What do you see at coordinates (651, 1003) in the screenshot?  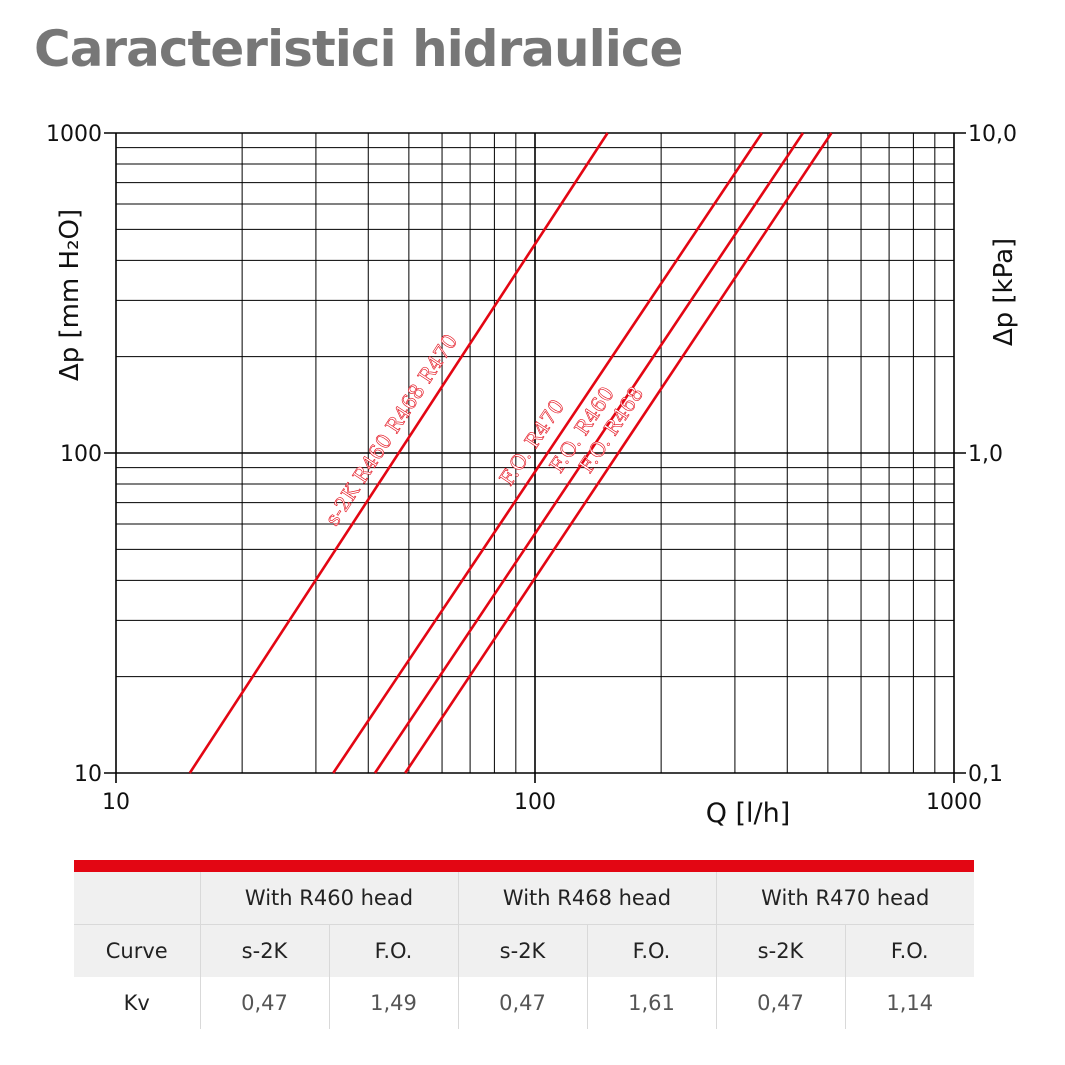 I see `kv-cell: 1,61` at bounding box center [651, 1003].